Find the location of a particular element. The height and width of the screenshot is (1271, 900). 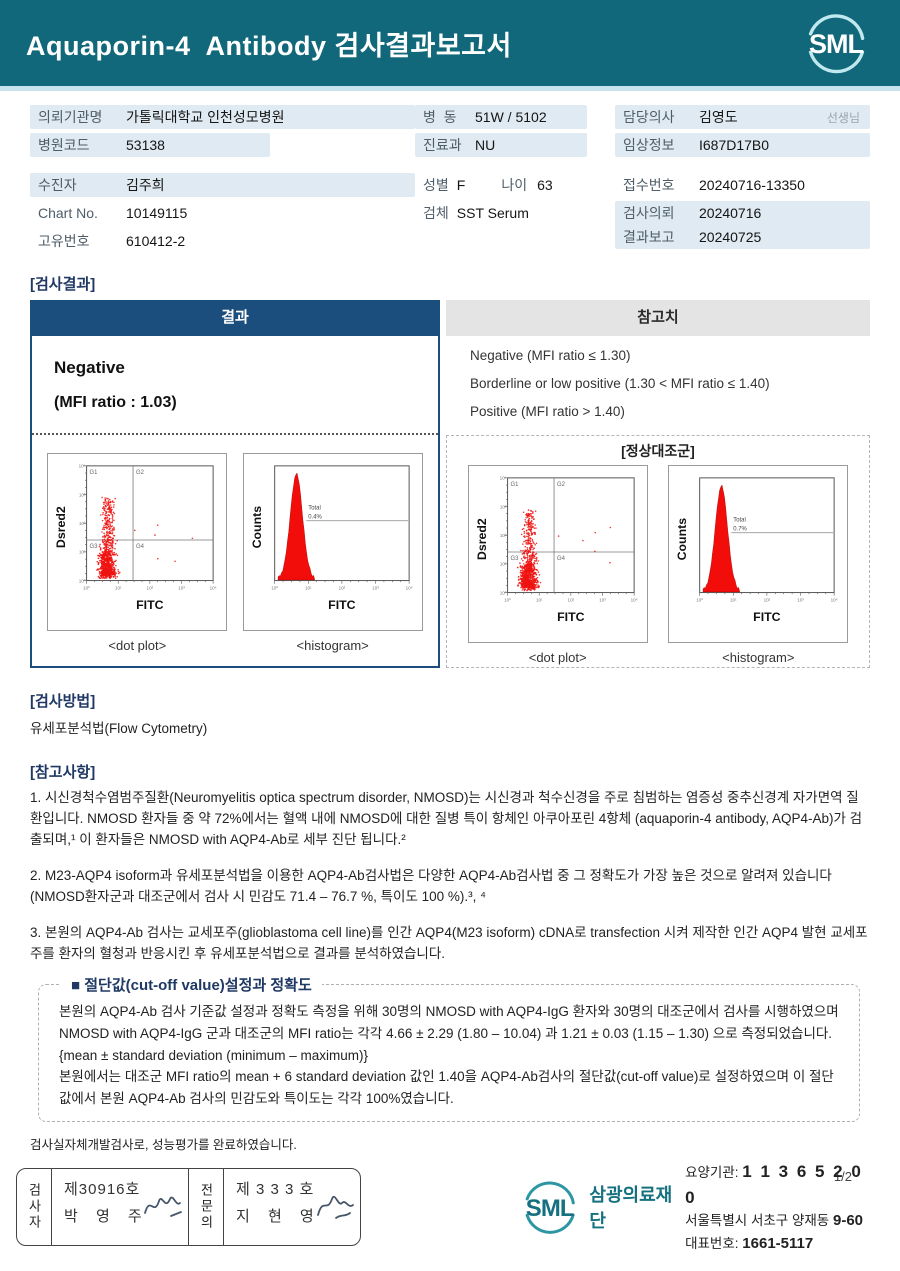

dot-plot-caption: <dot plot> is located at coordinates (557, 657).